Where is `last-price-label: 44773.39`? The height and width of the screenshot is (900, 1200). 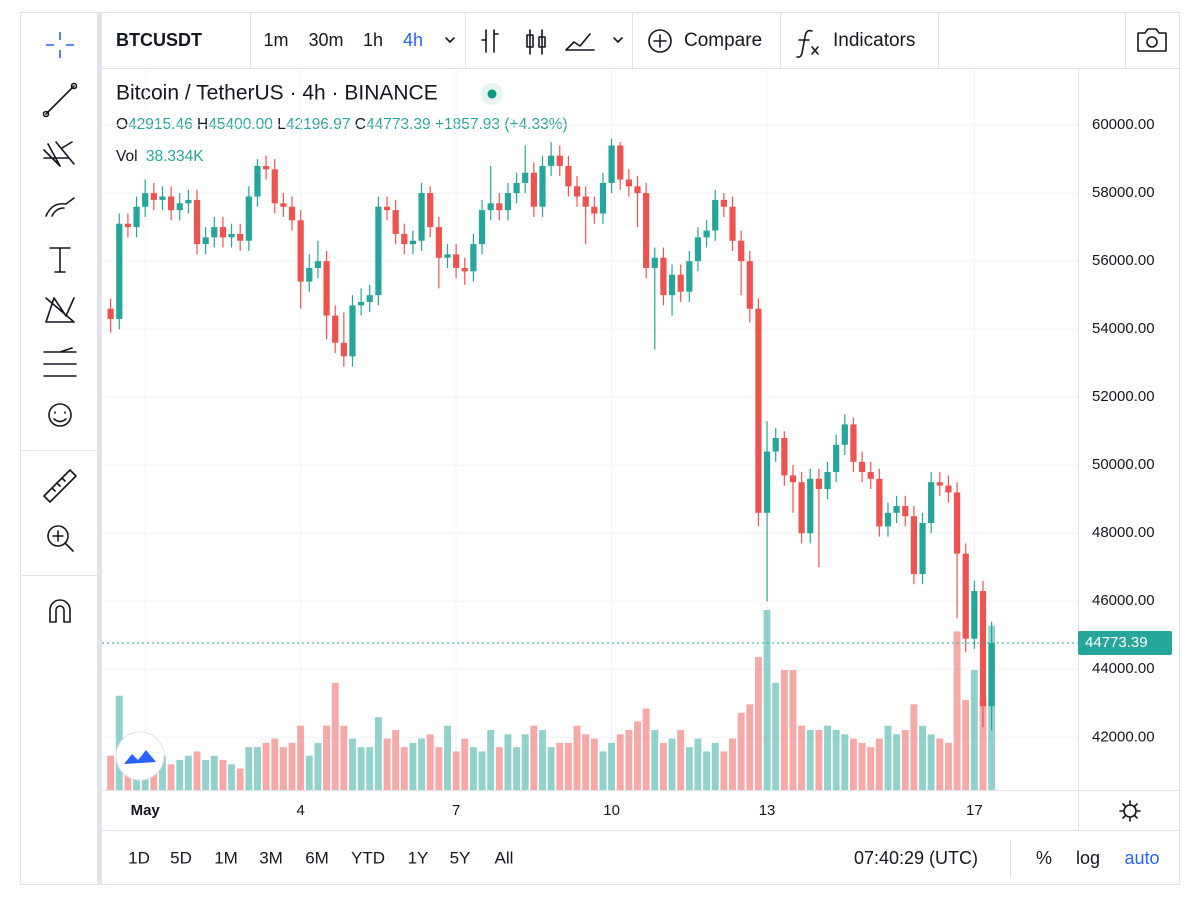 last-price-label: 44773.39 is located at coordinates (1116, 642).